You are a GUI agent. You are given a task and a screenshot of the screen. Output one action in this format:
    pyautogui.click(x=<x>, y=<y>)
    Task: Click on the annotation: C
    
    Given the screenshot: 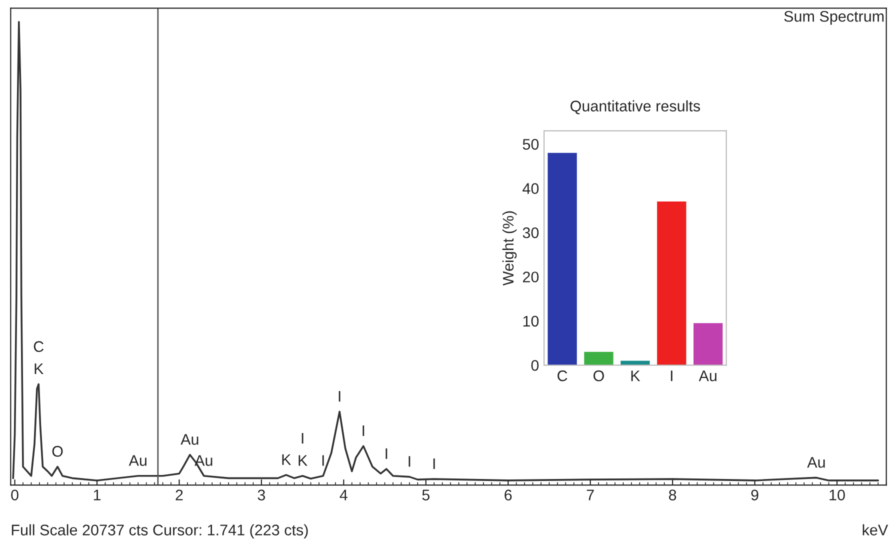 What is the action you would take?
    pyautogui.click(x=39, y=346)
    